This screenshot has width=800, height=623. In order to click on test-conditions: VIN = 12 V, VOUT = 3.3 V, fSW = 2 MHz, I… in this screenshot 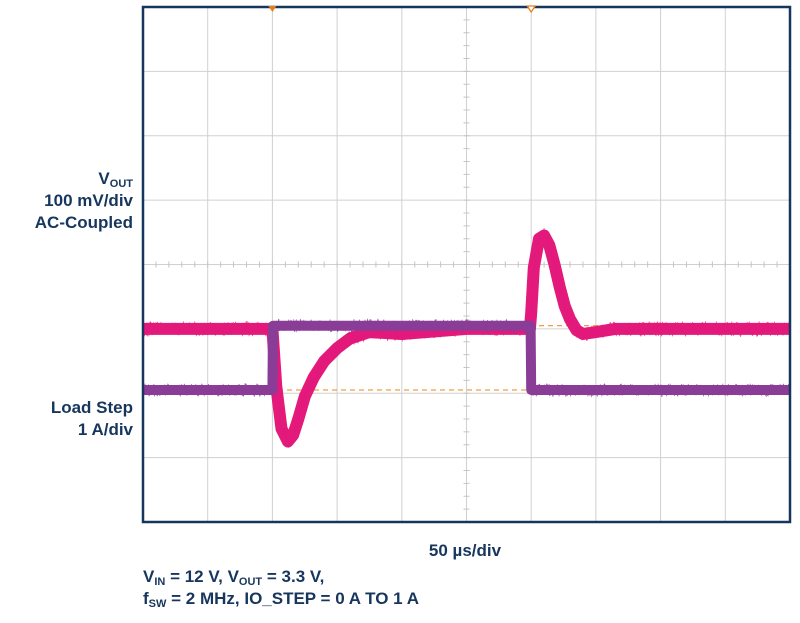, I will do `click(281, 588)`.